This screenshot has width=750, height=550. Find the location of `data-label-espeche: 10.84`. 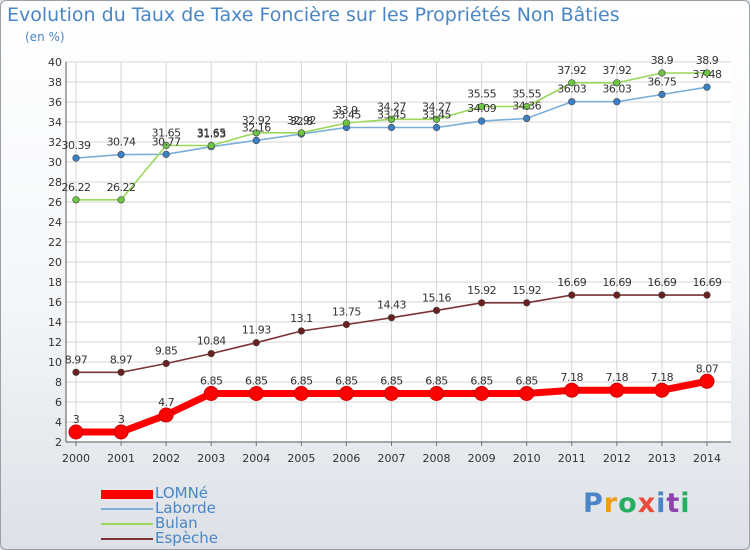

data-label-espeche: 10.84 is located at coordinates (211, 341).